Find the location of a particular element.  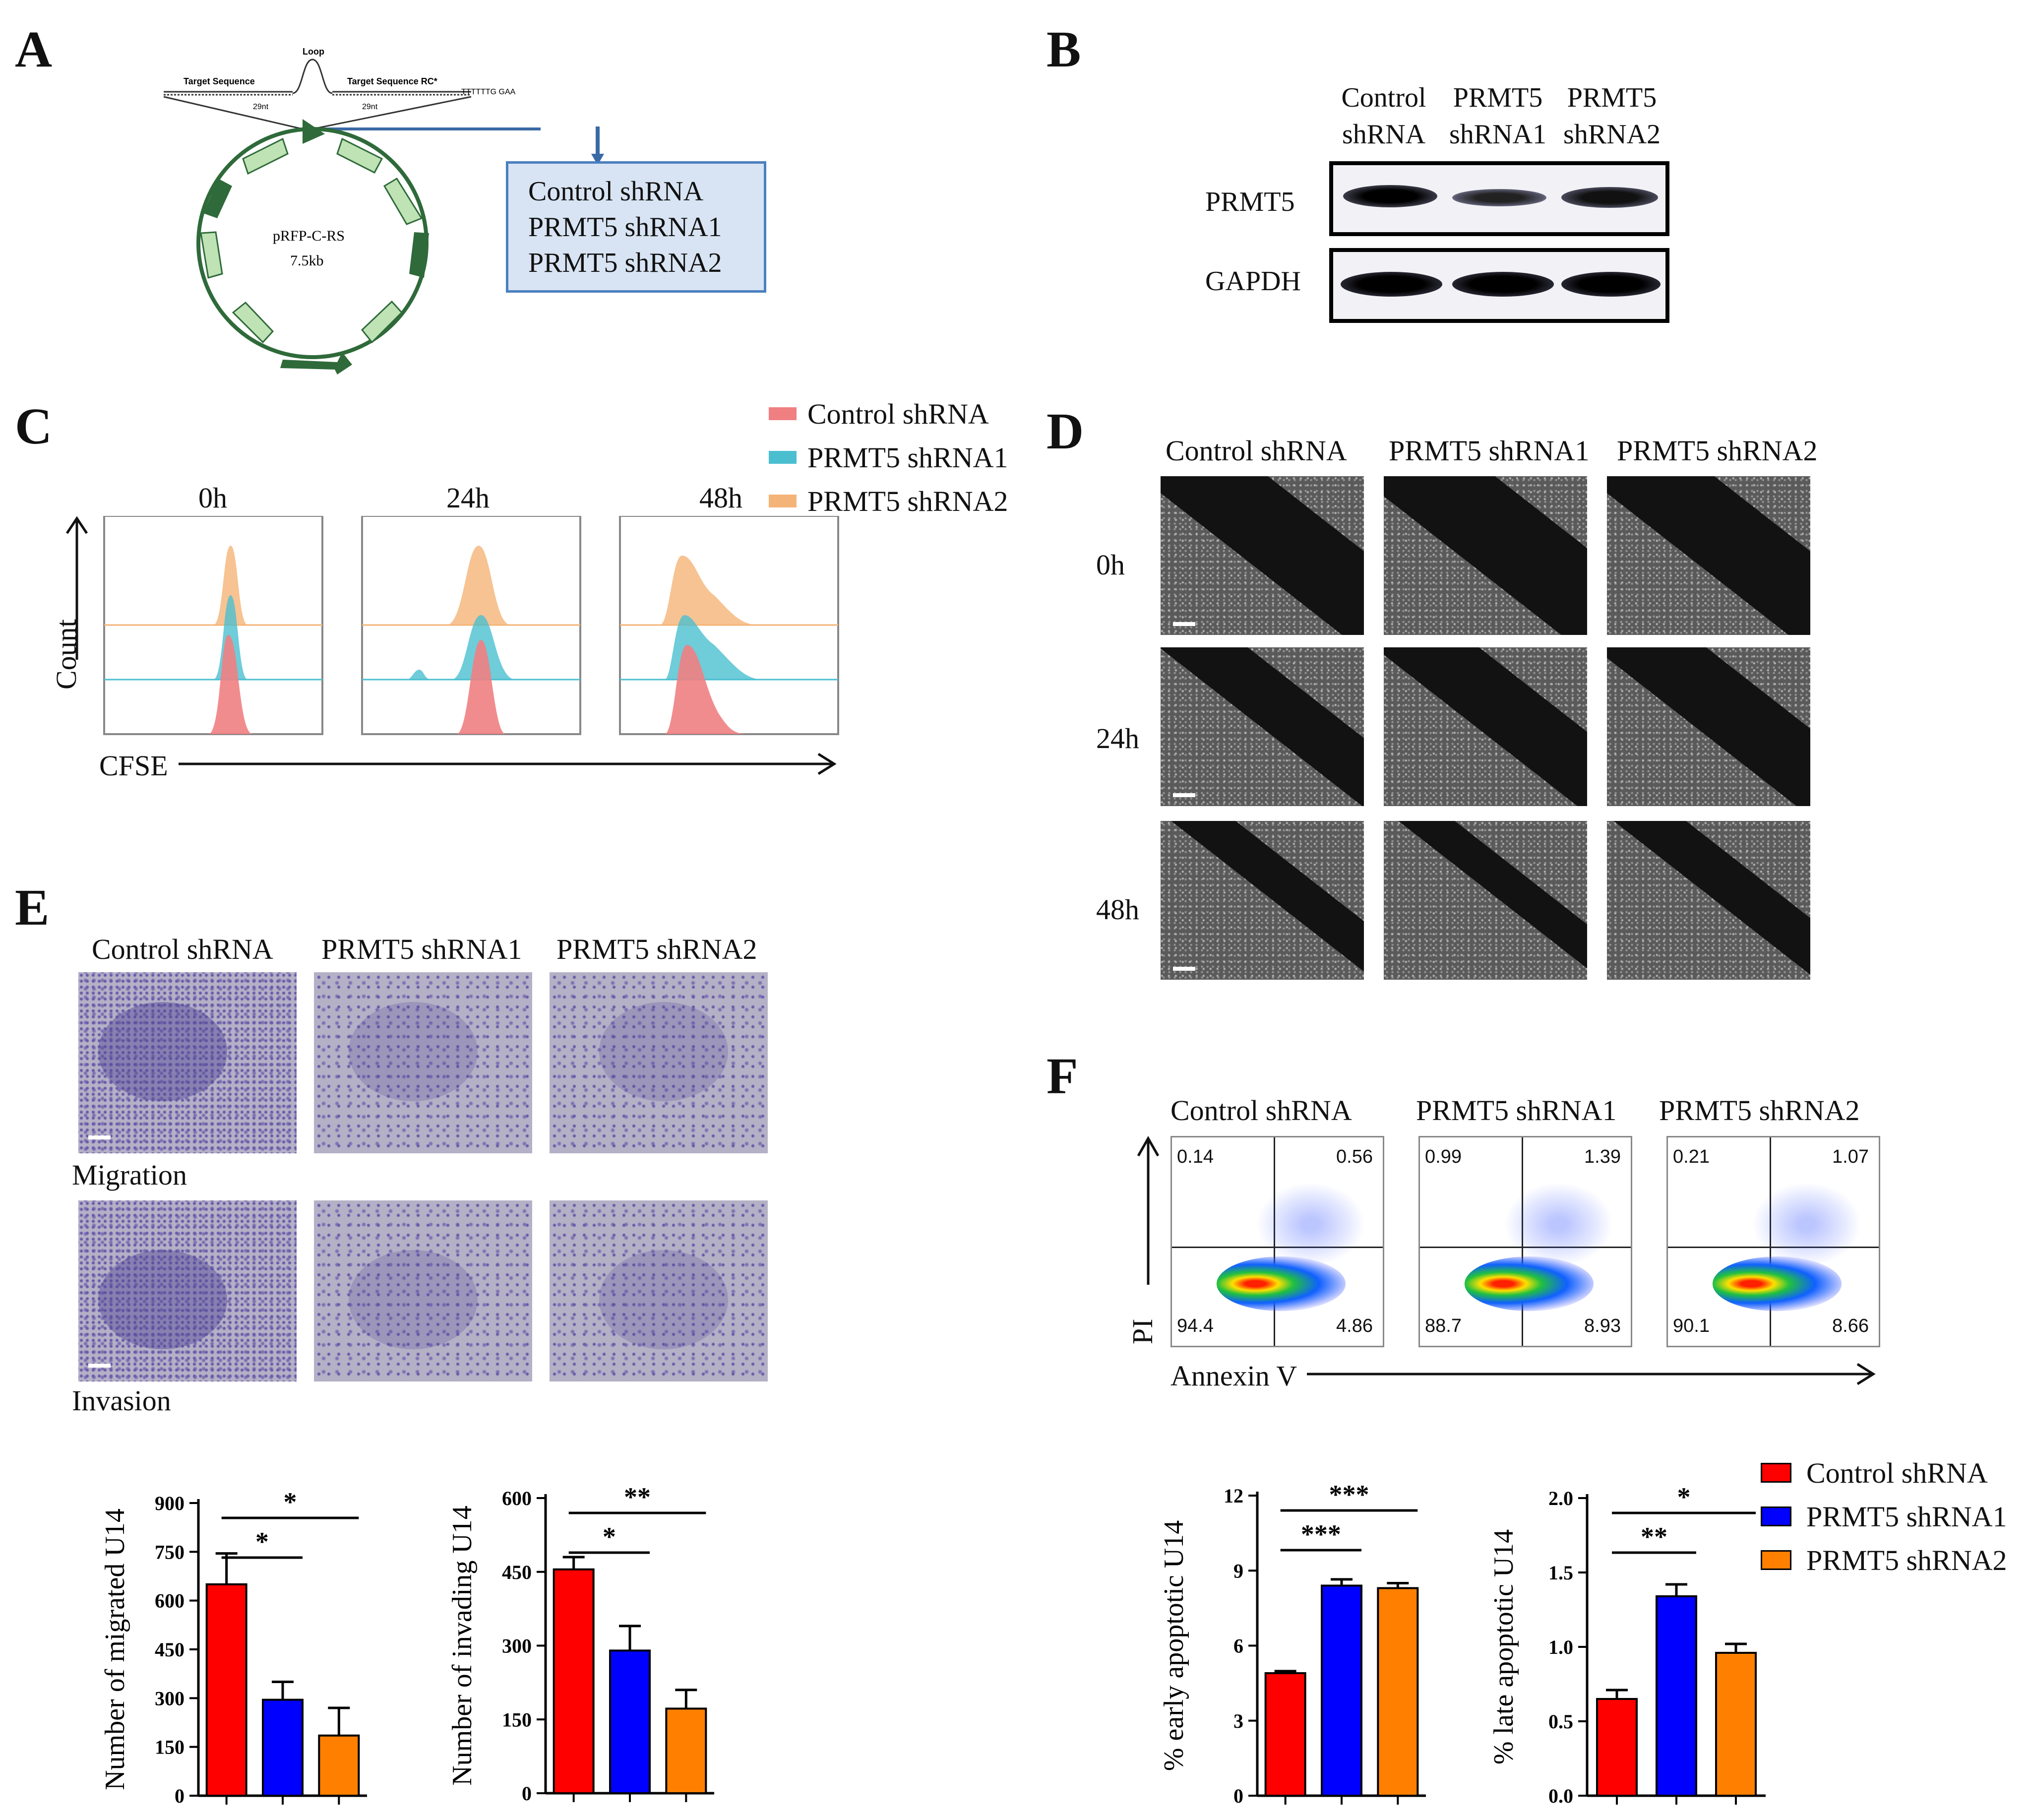

y-tick-label: 750 is located at coordinates (170, 1552).